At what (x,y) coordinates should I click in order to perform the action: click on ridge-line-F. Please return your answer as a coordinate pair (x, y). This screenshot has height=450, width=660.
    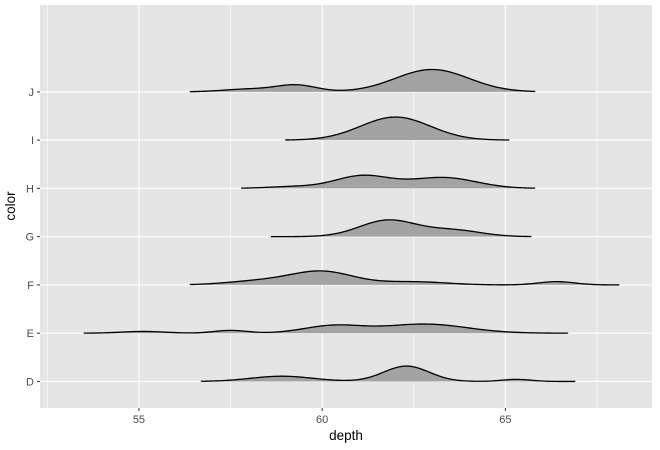
    Looking at the image, I should click on (404, 278).